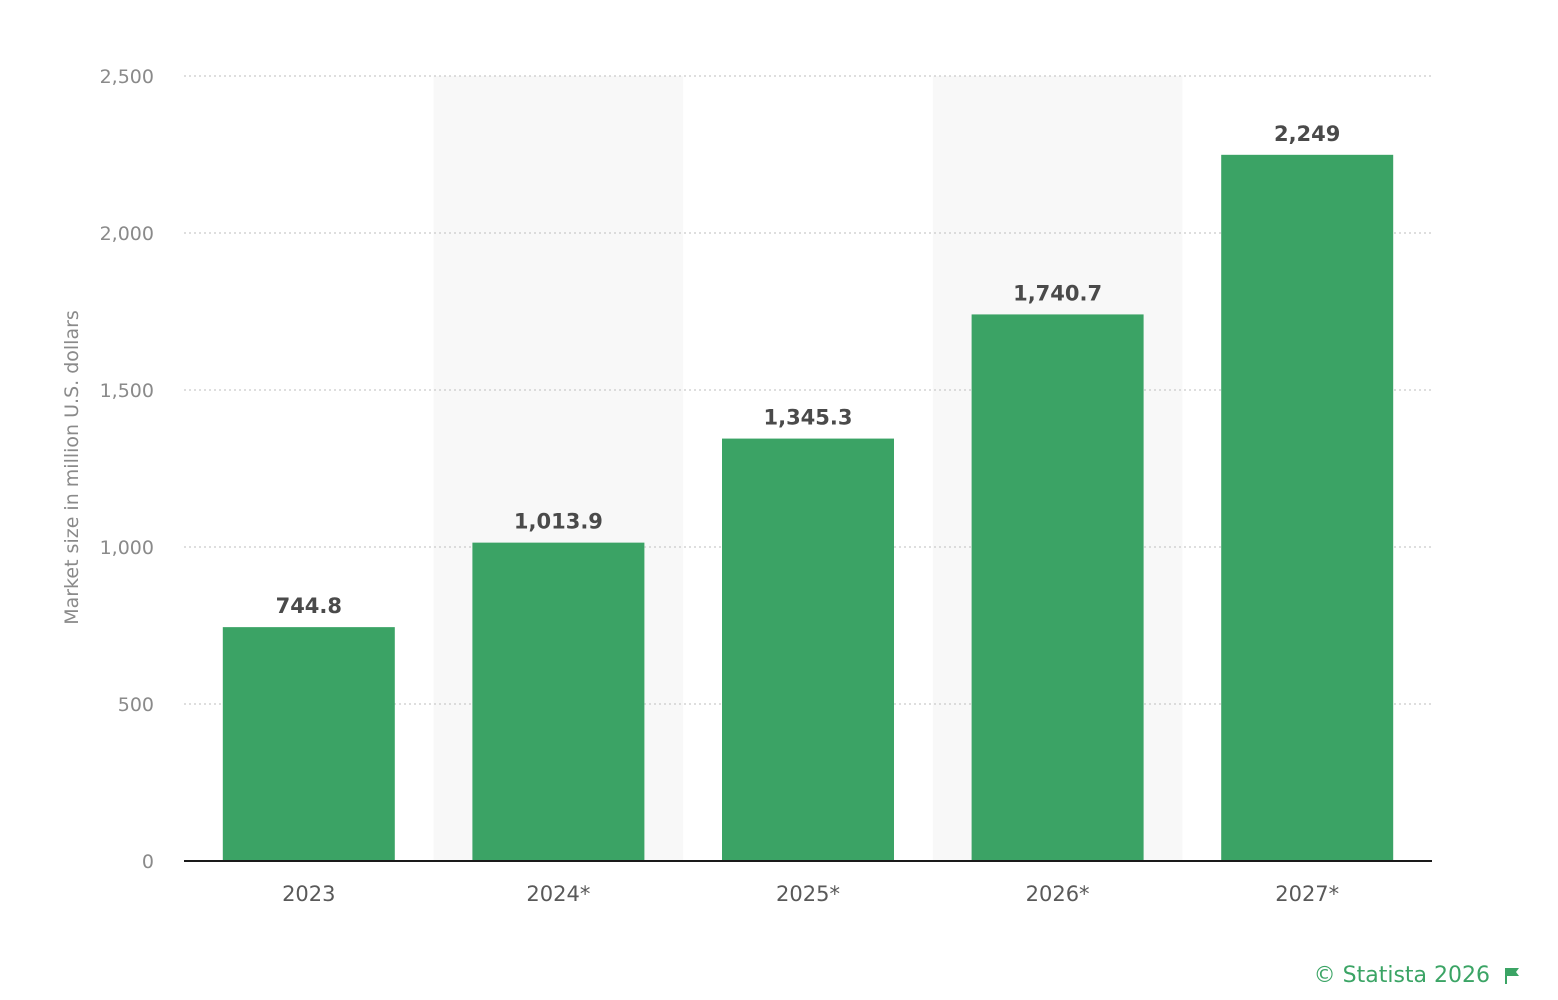  I want to click on x-tick-label-2024: 2024*, so click(558, 894).